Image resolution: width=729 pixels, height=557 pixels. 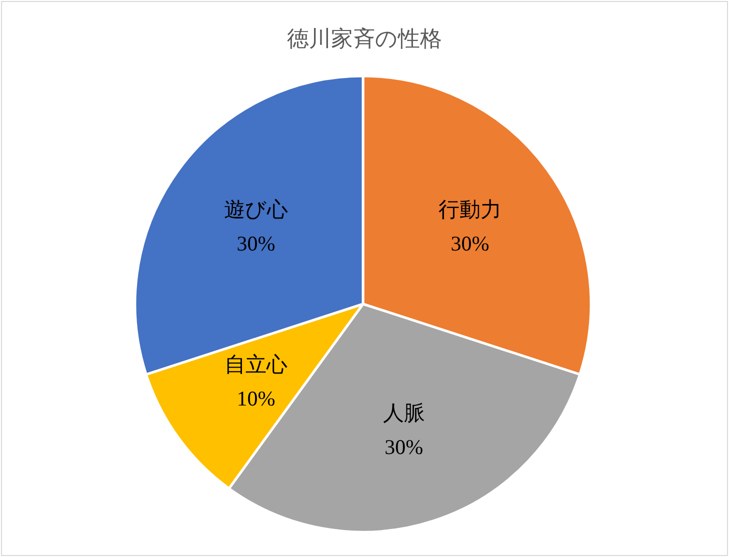 What do you see at coordinates (256, 398) in the screenshot?
I see `data-label: 10%` at bounding box center [256, 398].